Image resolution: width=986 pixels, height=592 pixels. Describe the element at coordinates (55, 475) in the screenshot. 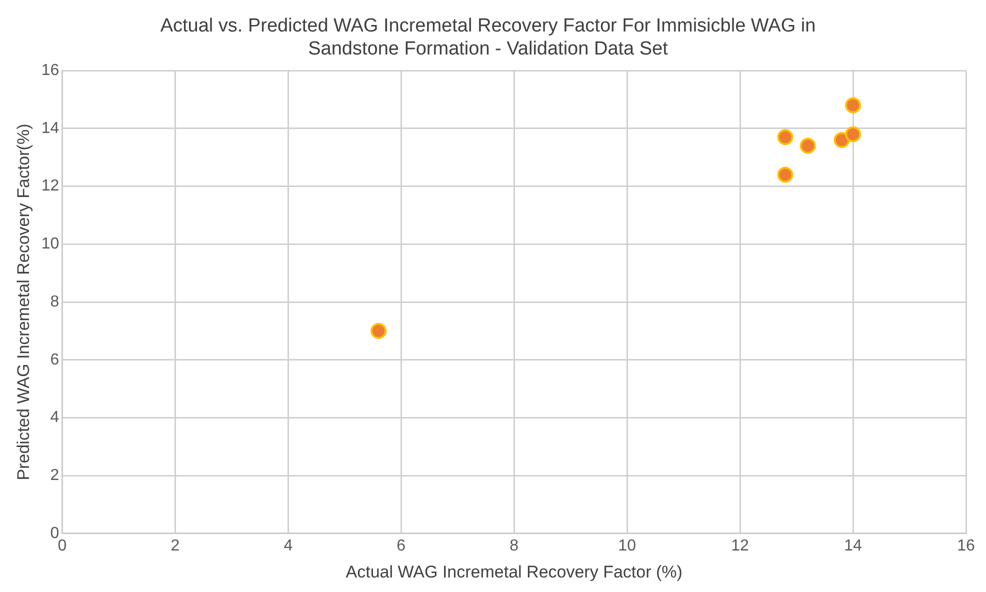

I see `y-tick-label: 2` at that location.